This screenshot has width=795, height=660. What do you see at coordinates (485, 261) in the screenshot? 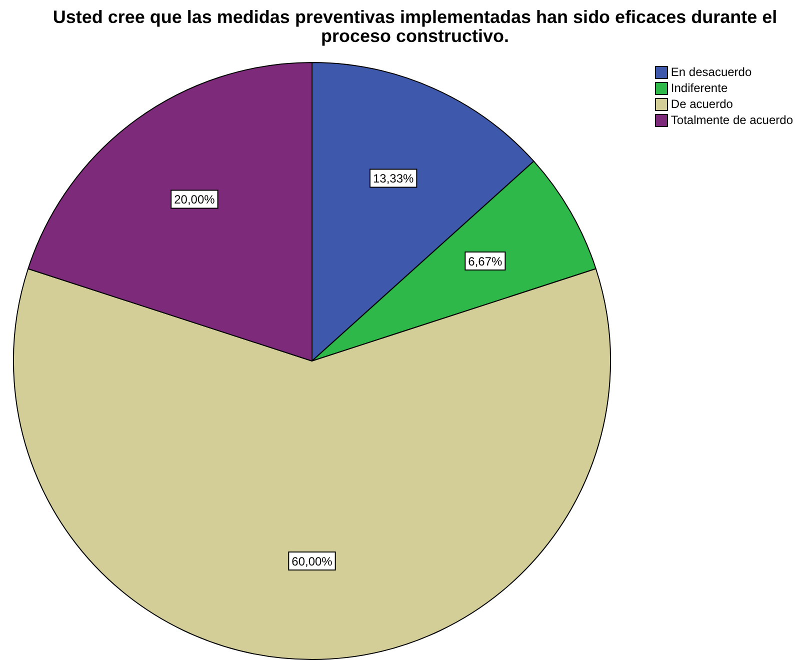
I see `data-label: 6,67%` at bounding box center [485, 261].